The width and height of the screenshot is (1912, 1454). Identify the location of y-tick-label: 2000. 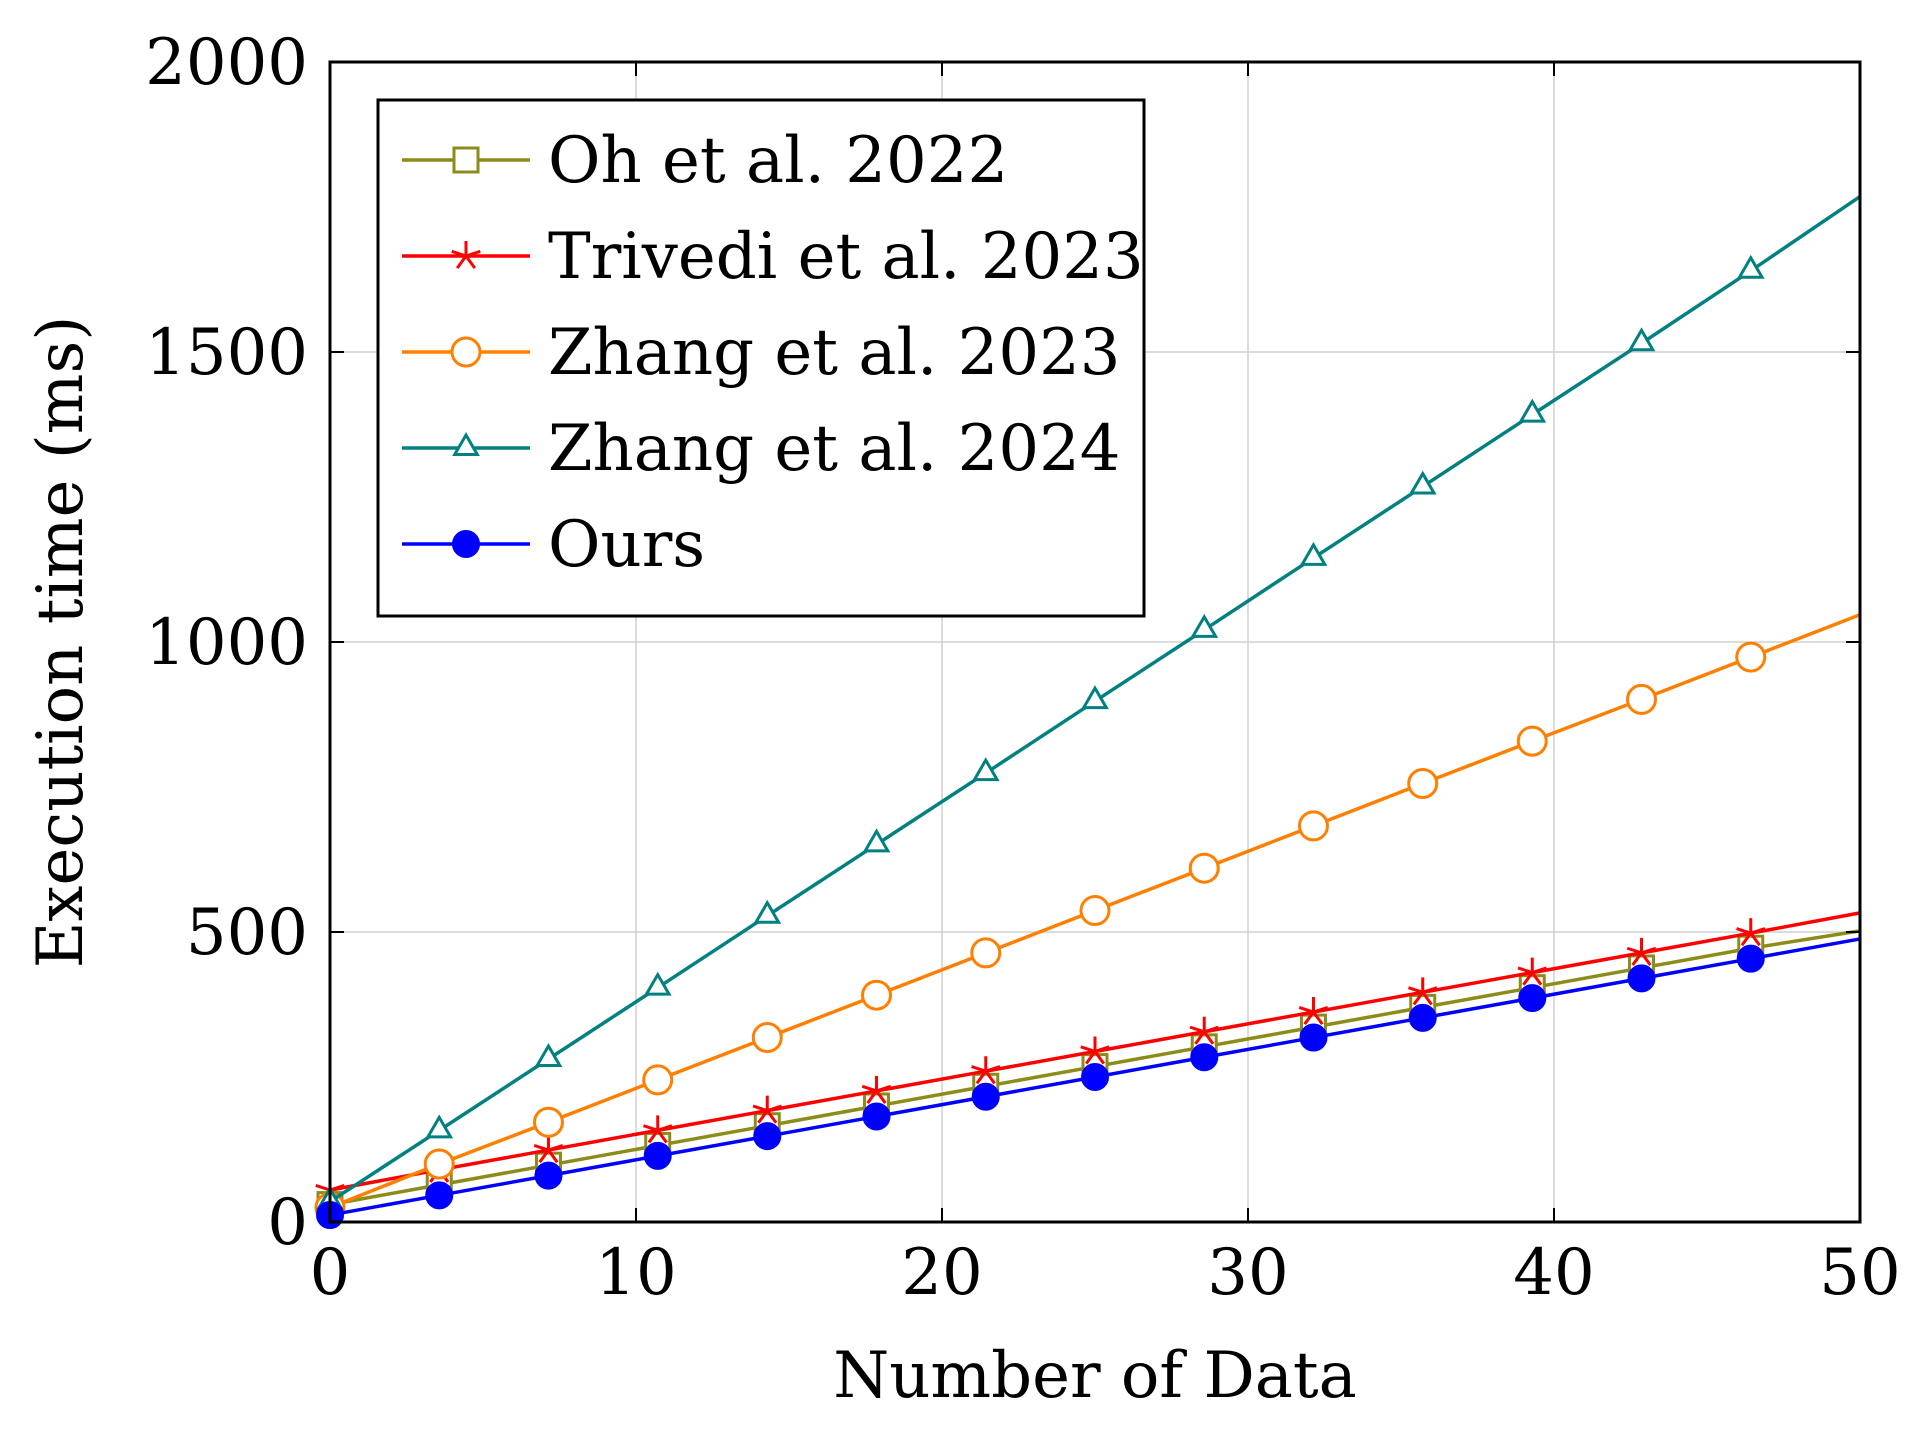
(226, 63).